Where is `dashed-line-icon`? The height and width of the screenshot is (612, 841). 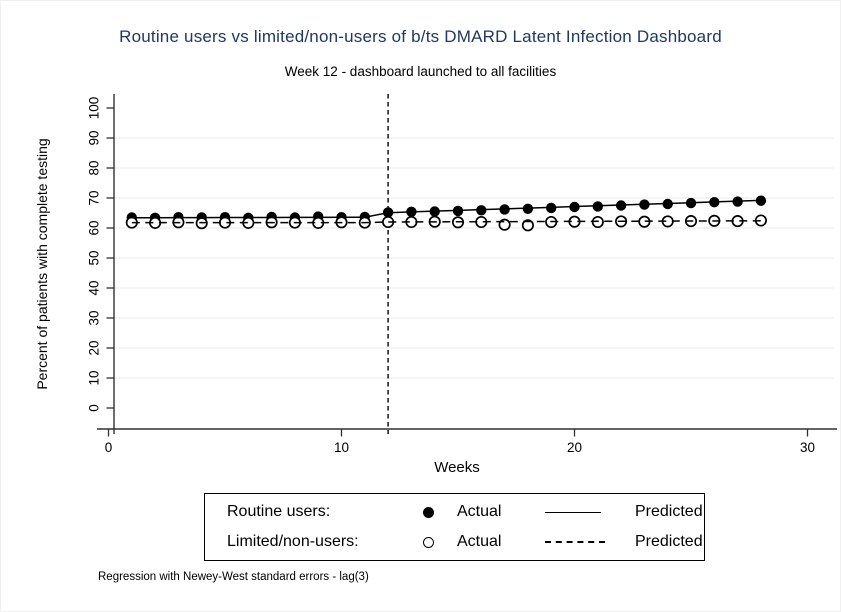
dashed-line-icon is located at coordinates (575, 542).